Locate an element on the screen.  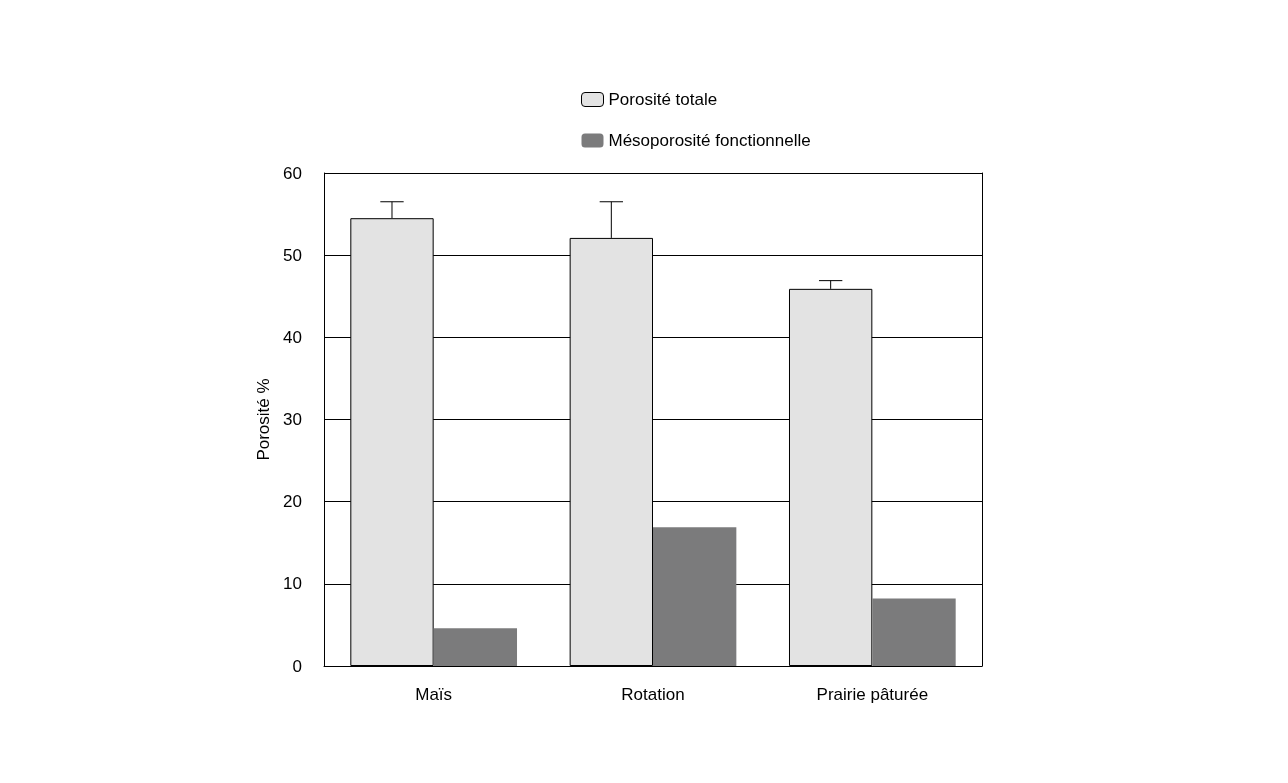
y-tick-label: 20 is located at coordinates (292, 502).